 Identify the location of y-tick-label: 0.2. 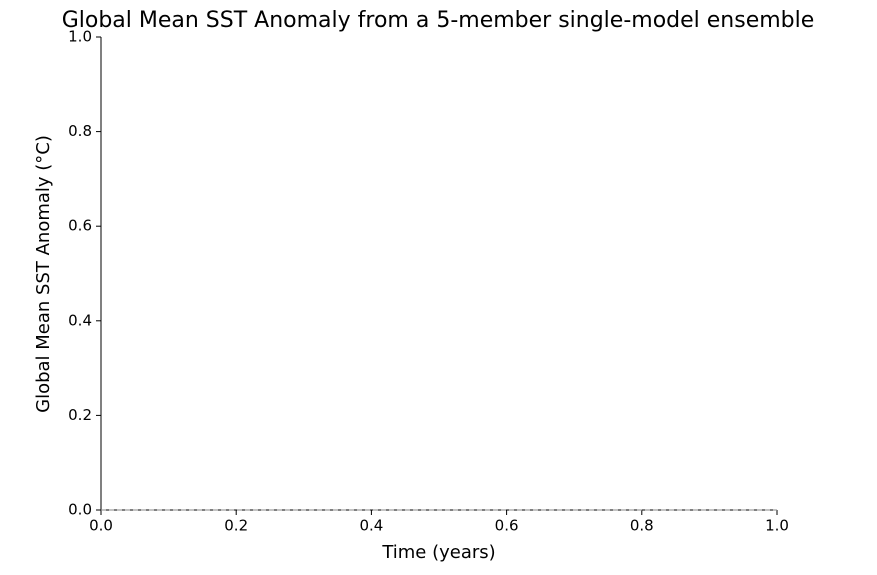
(80, 415).